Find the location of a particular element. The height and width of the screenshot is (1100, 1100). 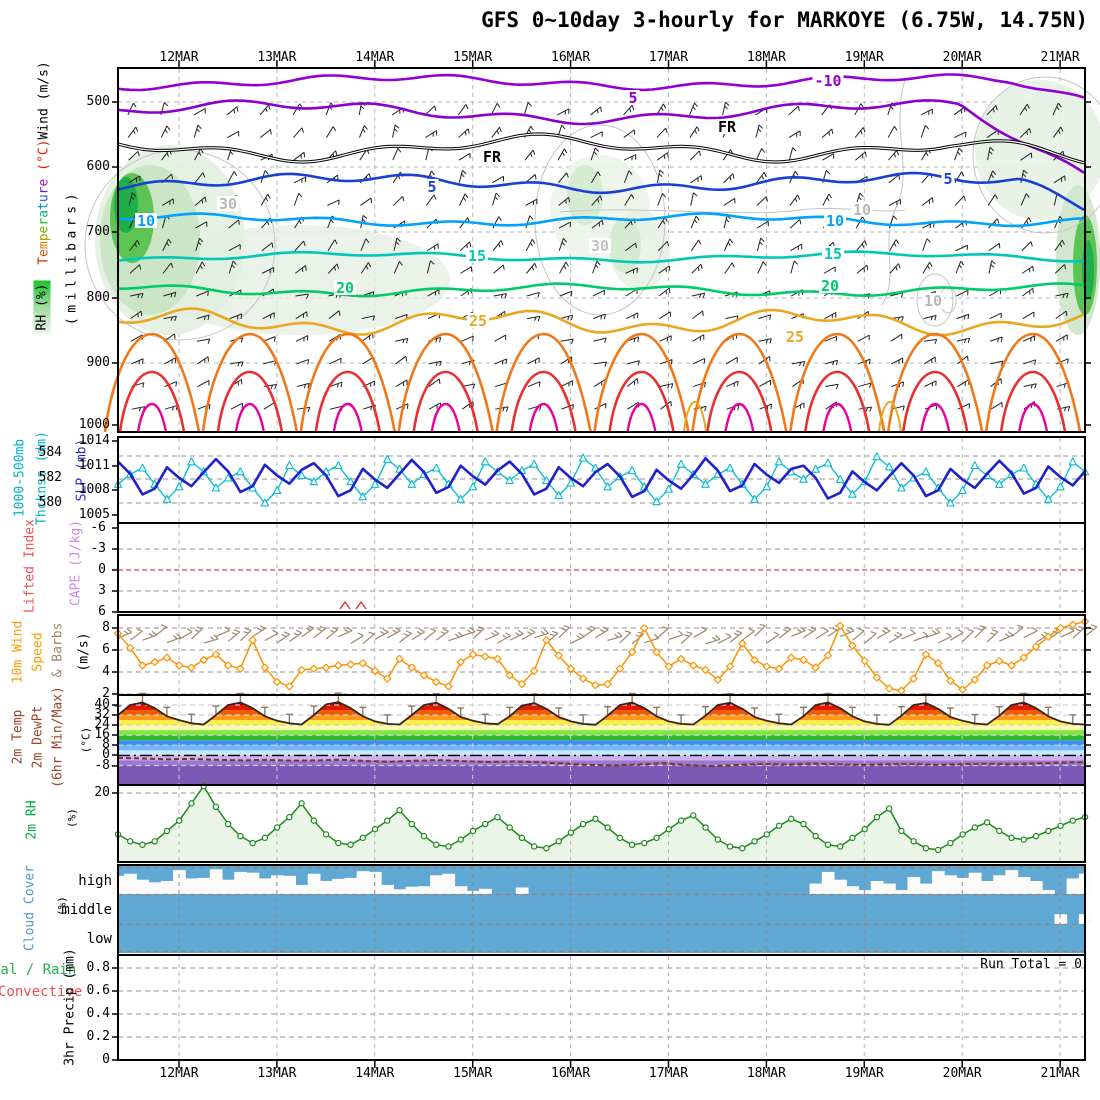

temp-tick: 8 is located at coordinates (106, 744).